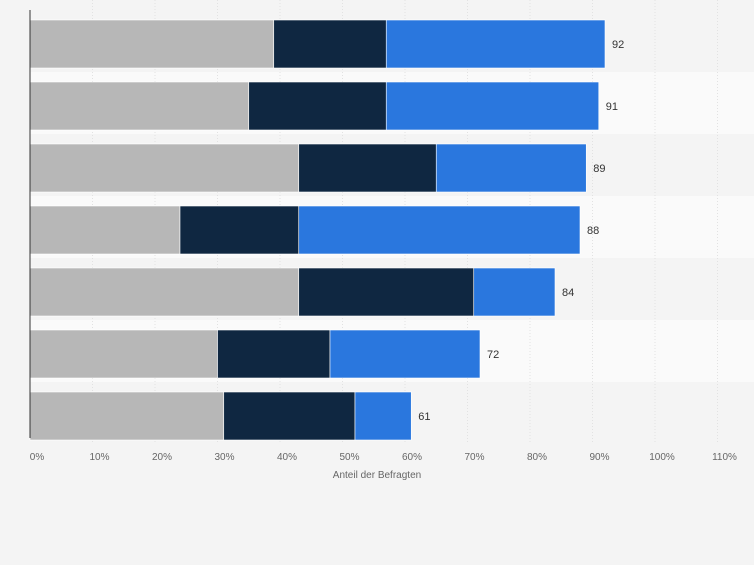 This screenshot has height=565, width=754. I want to click on x-tick-label: 10%, so click(99, 457).